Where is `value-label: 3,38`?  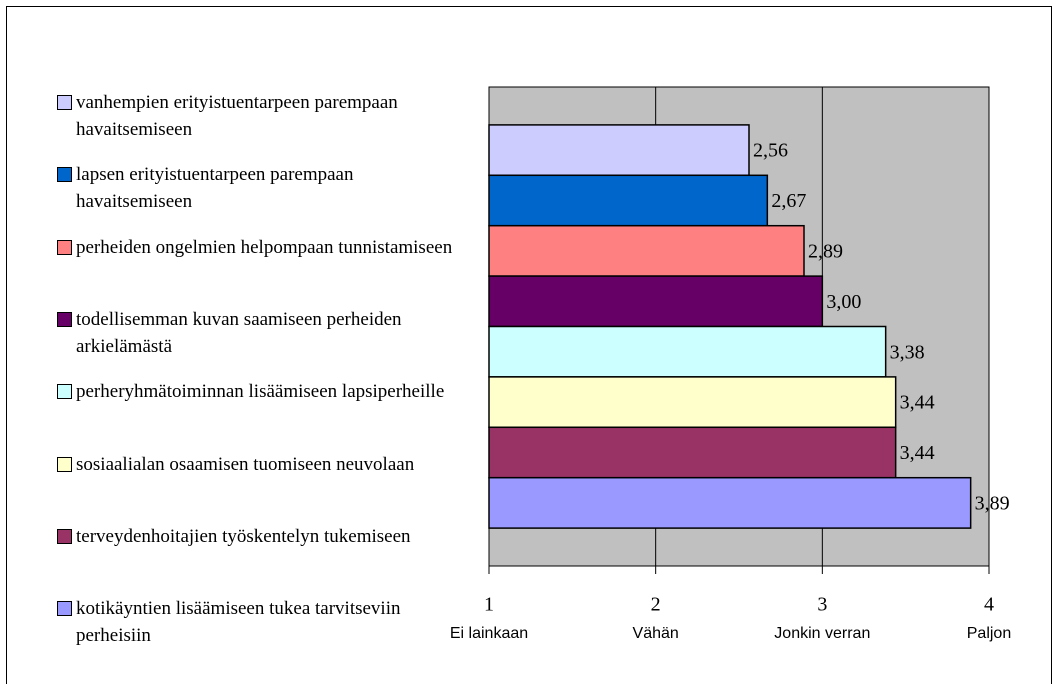 value-label: 3,38 is located at coordinates (907, 352).